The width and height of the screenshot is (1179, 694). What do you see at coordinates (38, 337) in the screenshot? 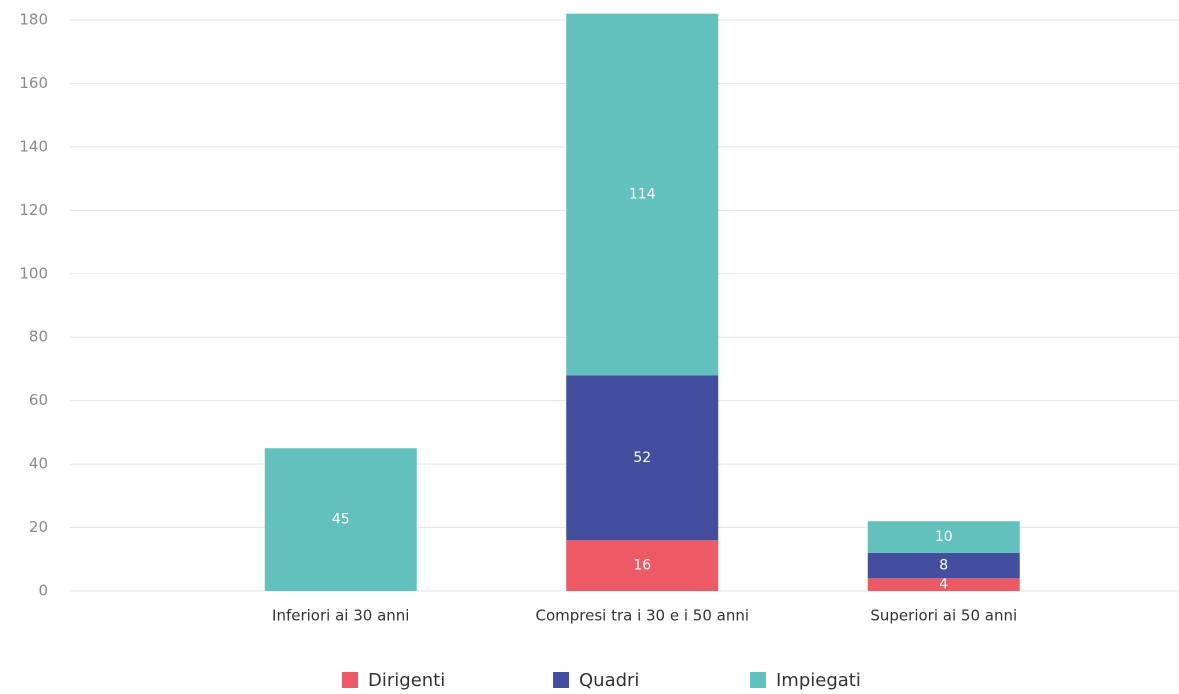
I see `y-tick-label: 80` at bounding box center [38, 337].